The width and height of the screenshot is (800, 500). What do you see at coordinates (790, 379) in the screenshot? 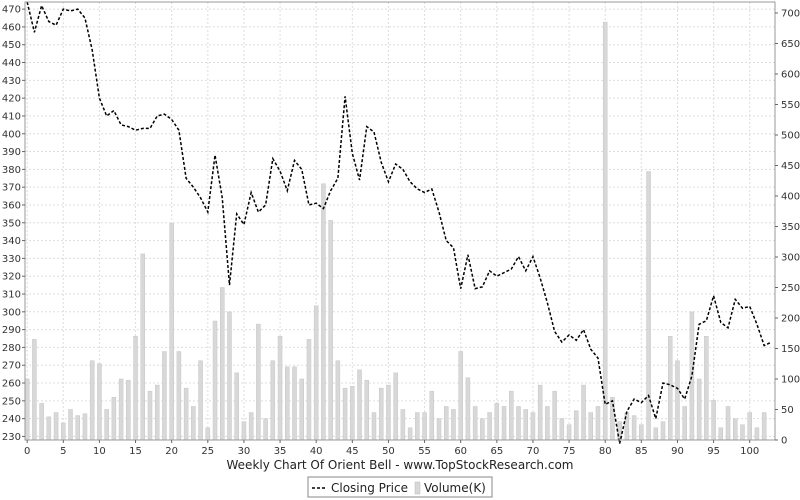
I see `right-tick-label: 100` at bounding box center [790, 379].